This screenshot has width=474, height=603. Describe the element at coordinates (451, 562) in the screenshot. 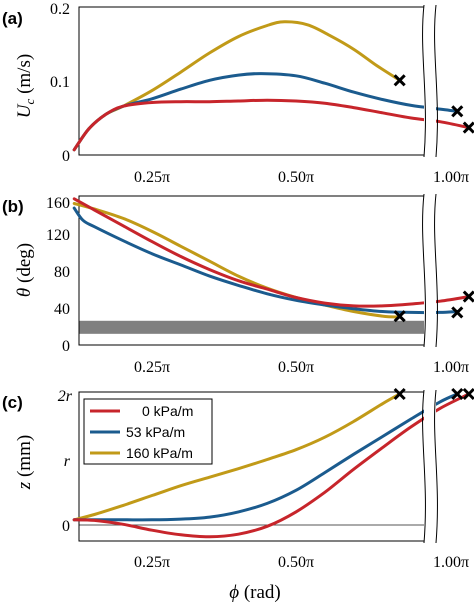

I see `panel-c-xtick-2: 1.00π` at that location.